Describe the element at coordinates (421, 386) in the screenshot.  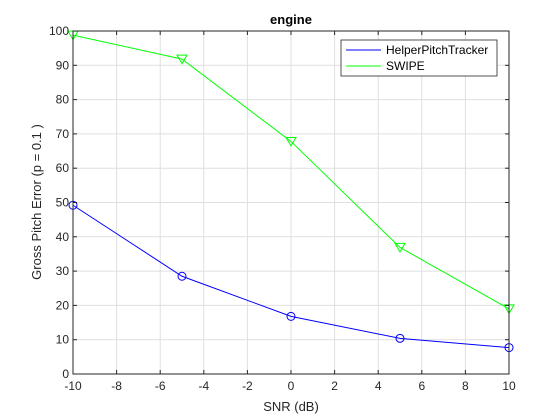
I see `x-tick-label: 6` at that location.